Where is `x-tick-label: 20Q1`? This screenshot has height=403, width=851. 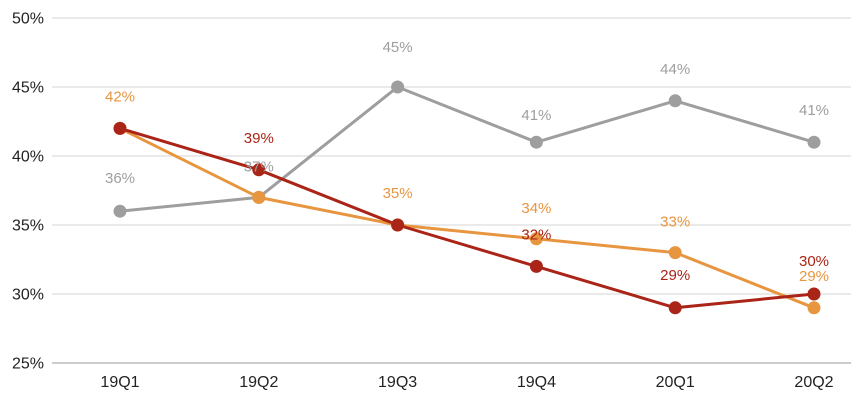
x-tick-label: 20Q1 is located at coordinates (675, 382).